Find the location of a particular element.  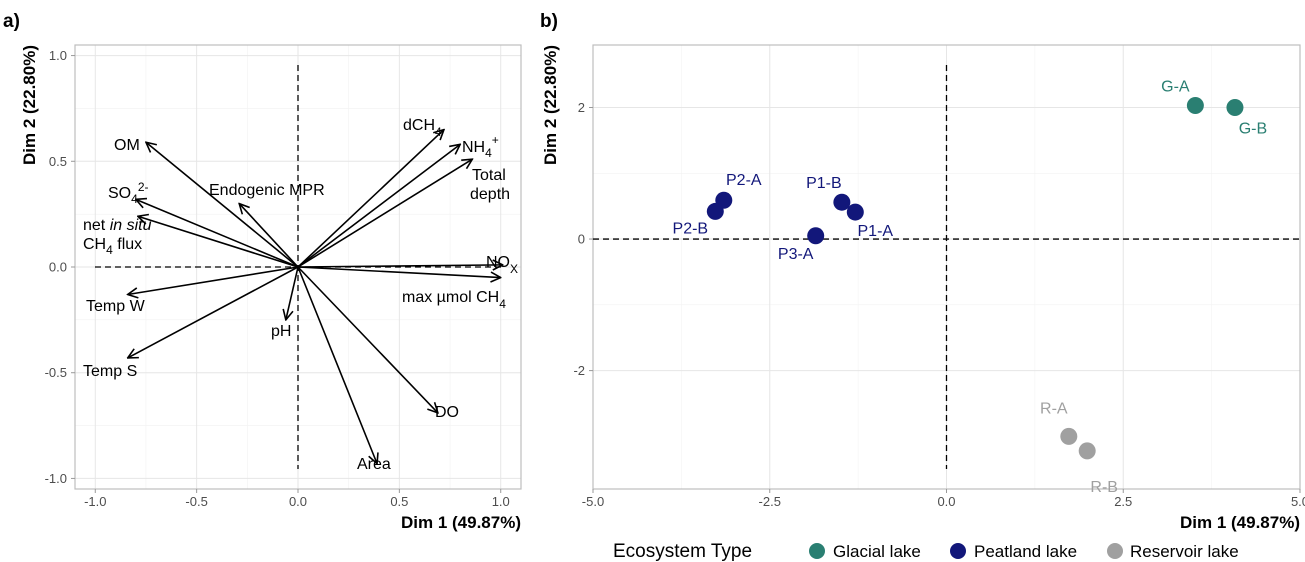

vector-arrow-temp-w is located at coordinates (213, 280).